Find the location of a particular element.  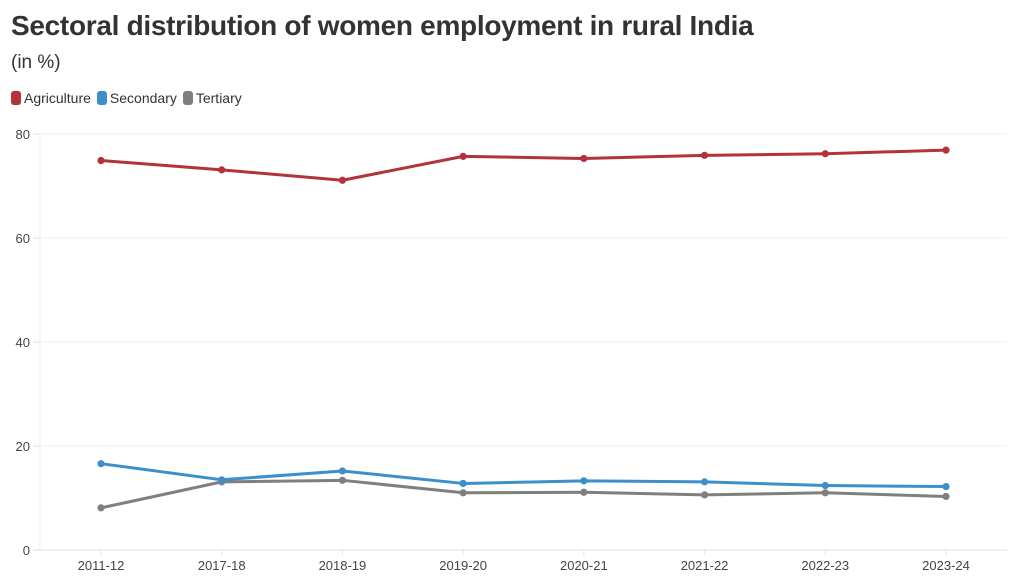

series-line-secondary is located at coordinates (523, 475).